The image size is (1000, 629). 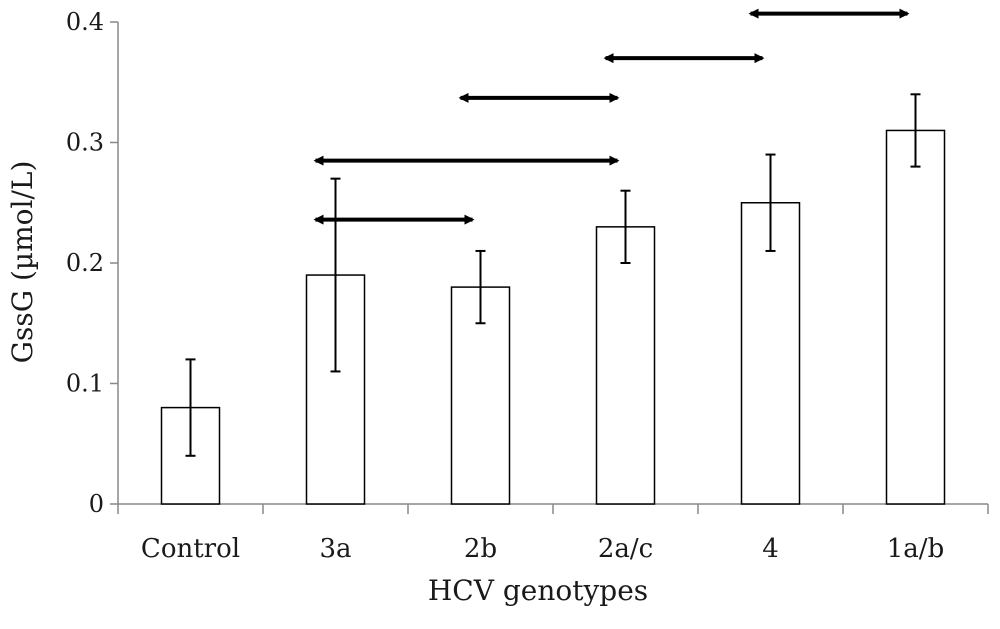 I want to click on y-tick-label: 0, so click(x=96, y=504).